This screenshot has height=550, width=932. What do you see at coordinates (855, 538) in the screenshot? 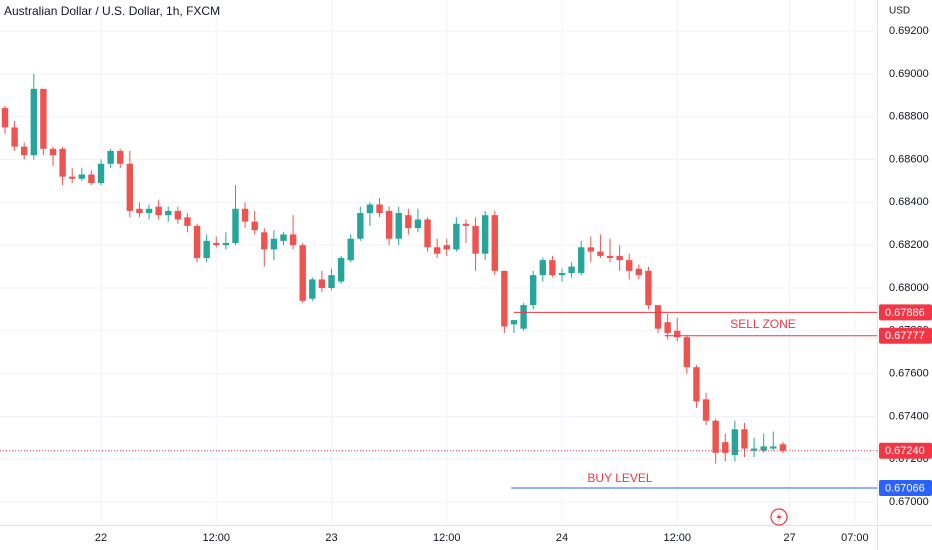
I see `x-tick-label: 07:00` at bounding box center [855, 538].